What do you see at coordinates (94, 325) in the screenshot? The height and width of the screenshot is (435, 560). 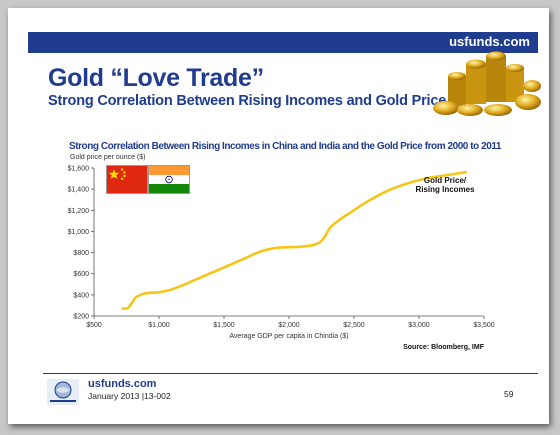 I see `x-tick-label: $500` at bounding box center [94, 325].